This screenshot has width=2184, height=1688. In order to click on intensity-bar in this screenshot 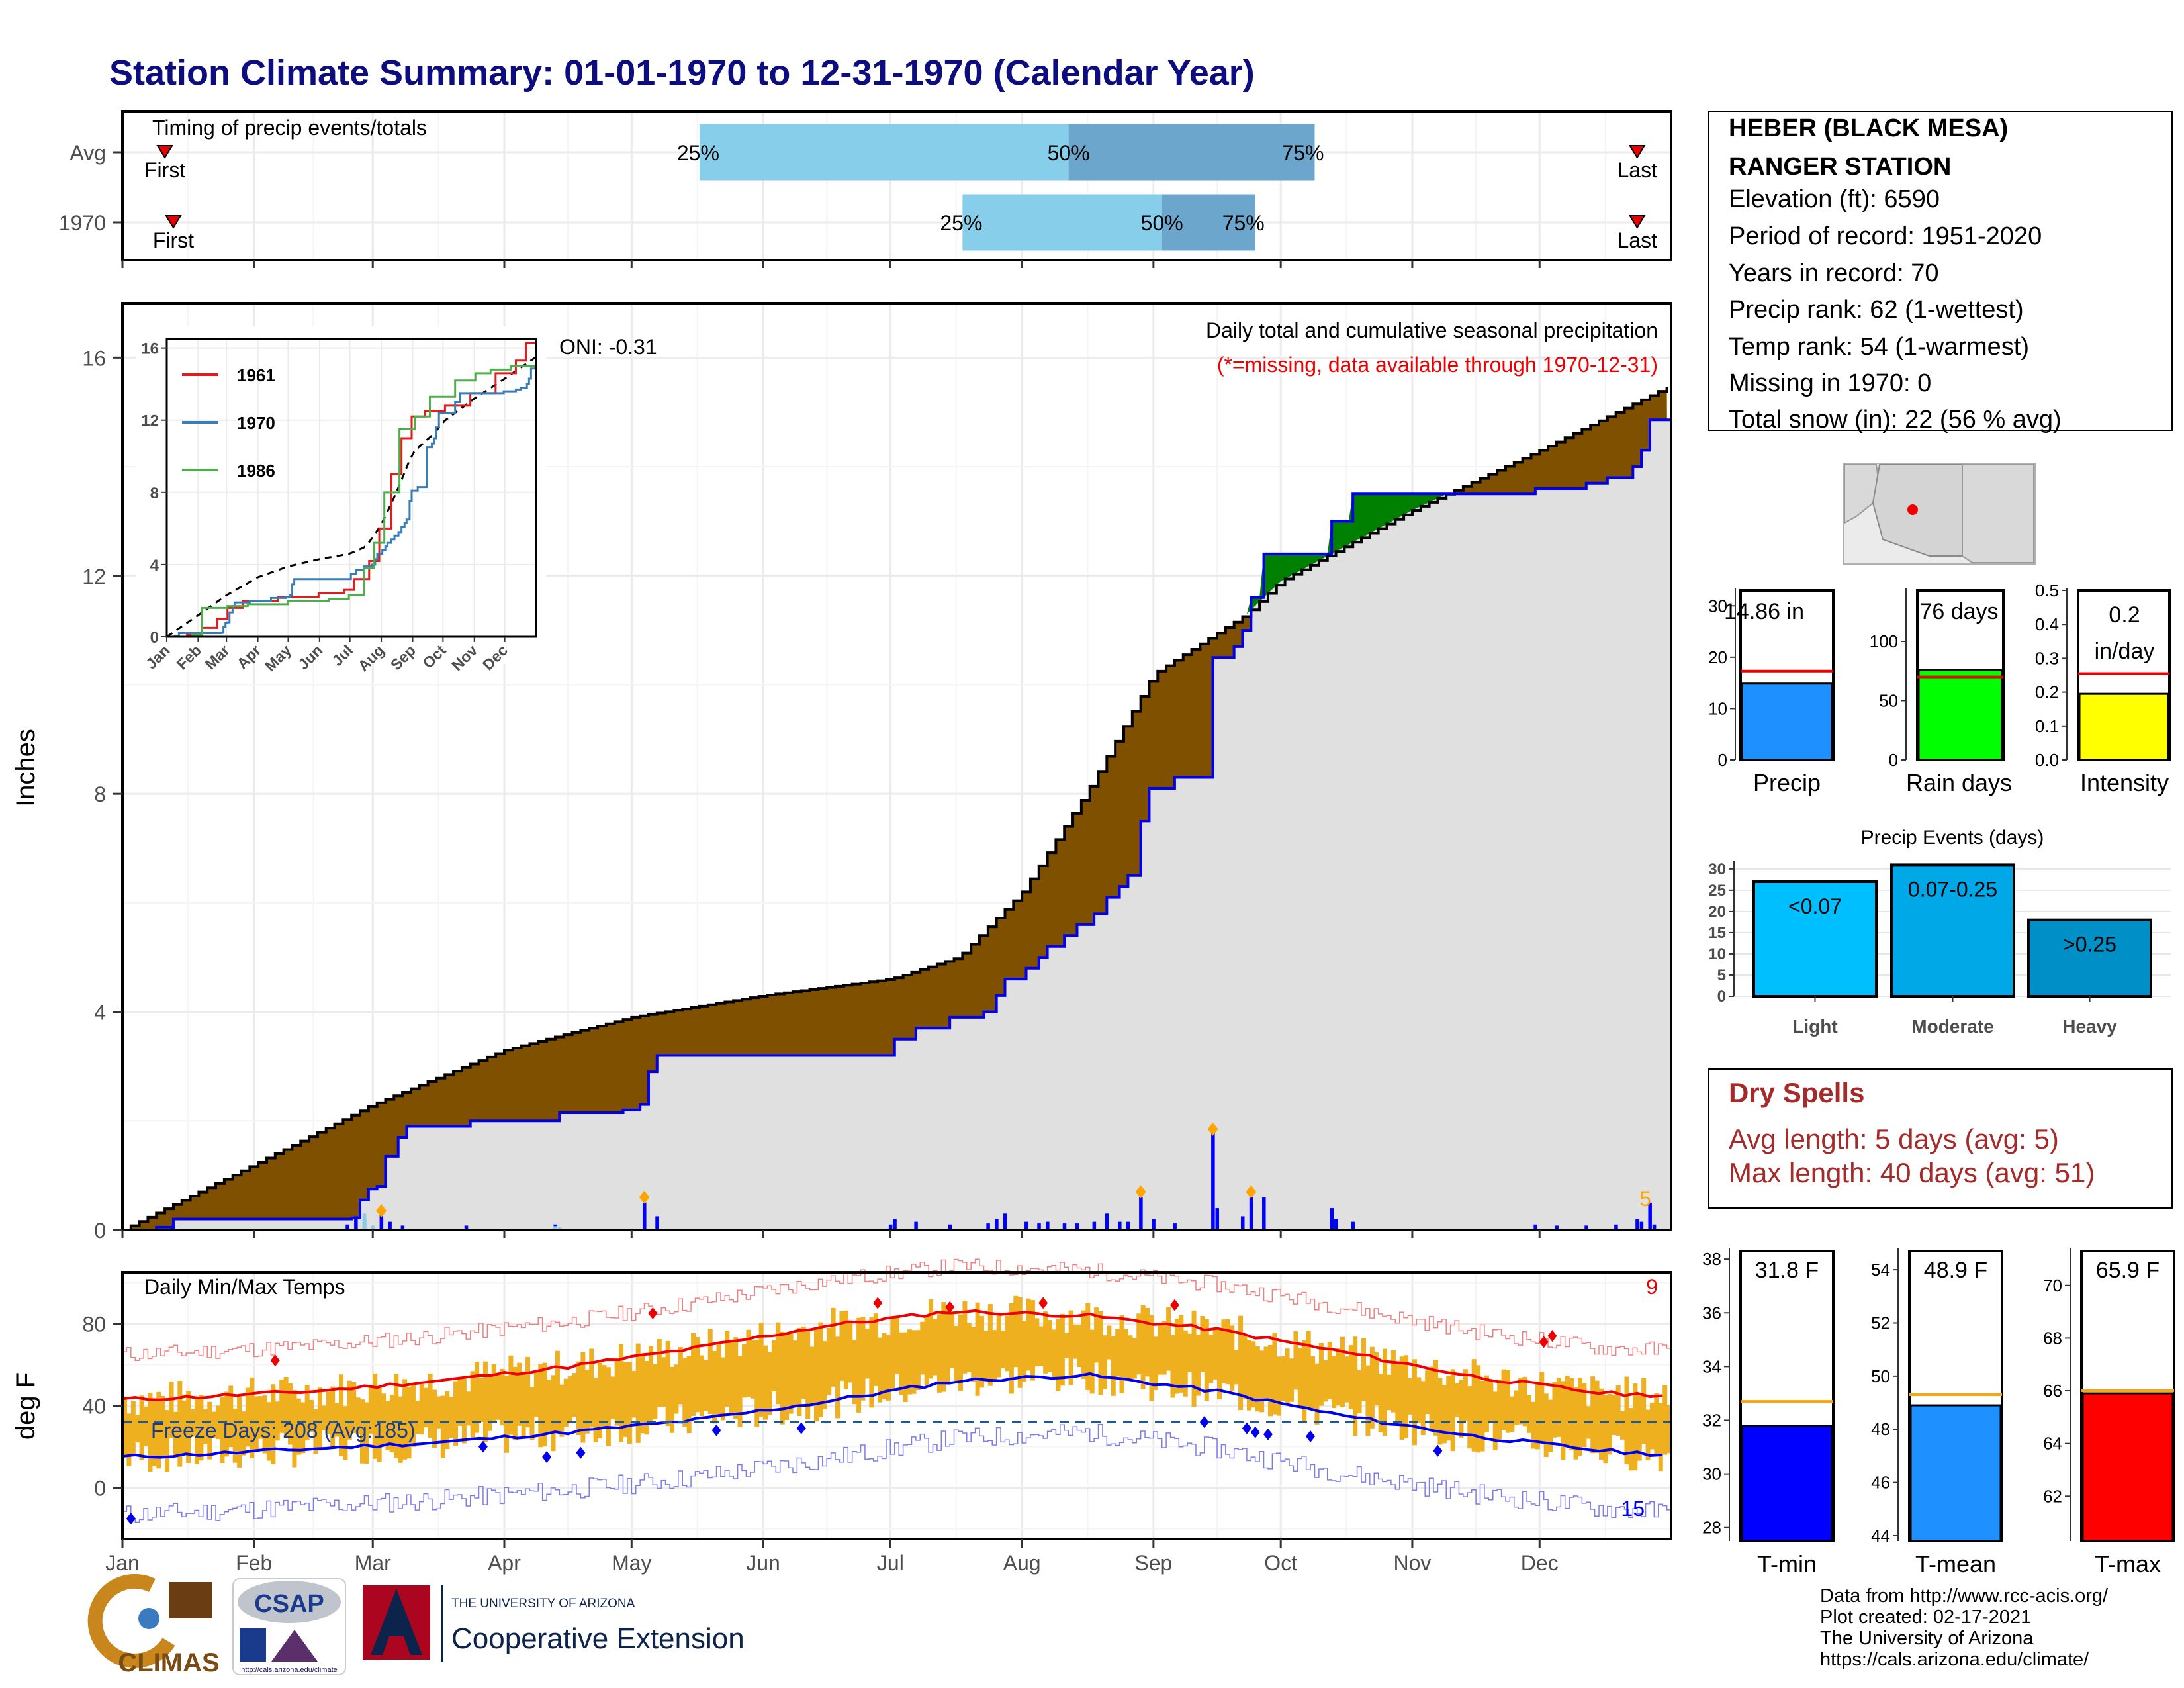, I will do `click(2123, 726)`.